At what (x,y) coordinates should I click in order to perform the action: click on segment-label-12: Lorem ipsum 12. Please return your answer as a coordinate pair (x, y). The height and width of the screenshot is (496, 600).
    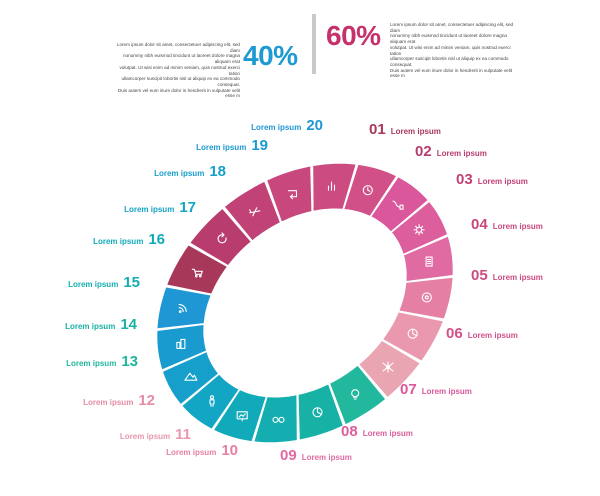
    Looking at the image, I should click on (119, 400).